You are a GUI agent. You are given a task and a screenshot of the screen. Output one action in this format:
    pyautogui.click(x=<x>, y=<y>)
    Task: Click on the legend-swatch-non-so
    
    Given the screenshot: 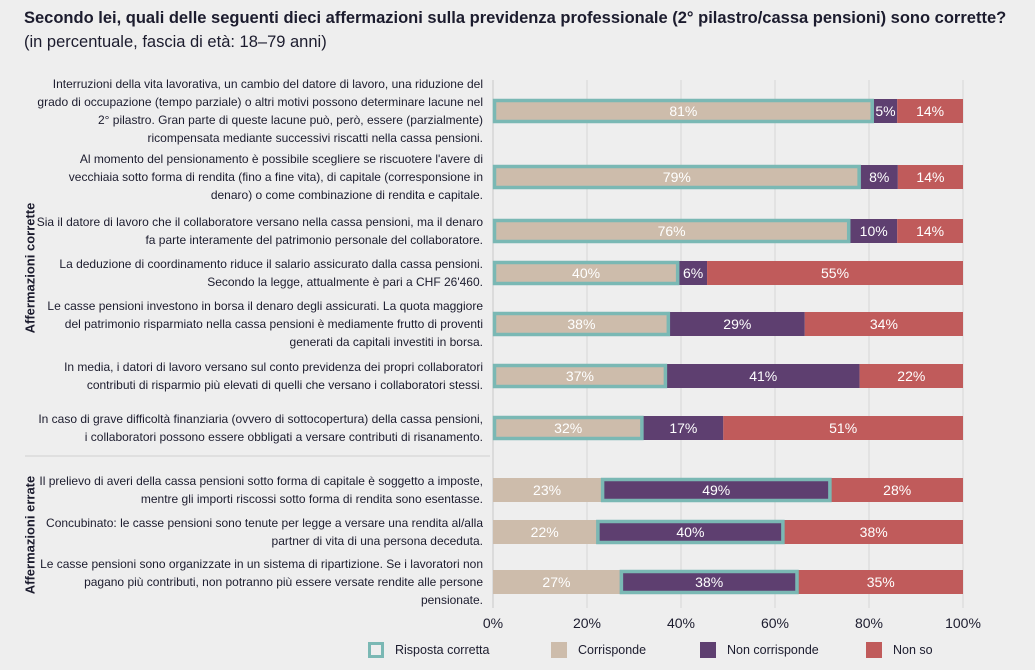 What is the action you would take?
    pyautogui.click(x=874, y=650)
    